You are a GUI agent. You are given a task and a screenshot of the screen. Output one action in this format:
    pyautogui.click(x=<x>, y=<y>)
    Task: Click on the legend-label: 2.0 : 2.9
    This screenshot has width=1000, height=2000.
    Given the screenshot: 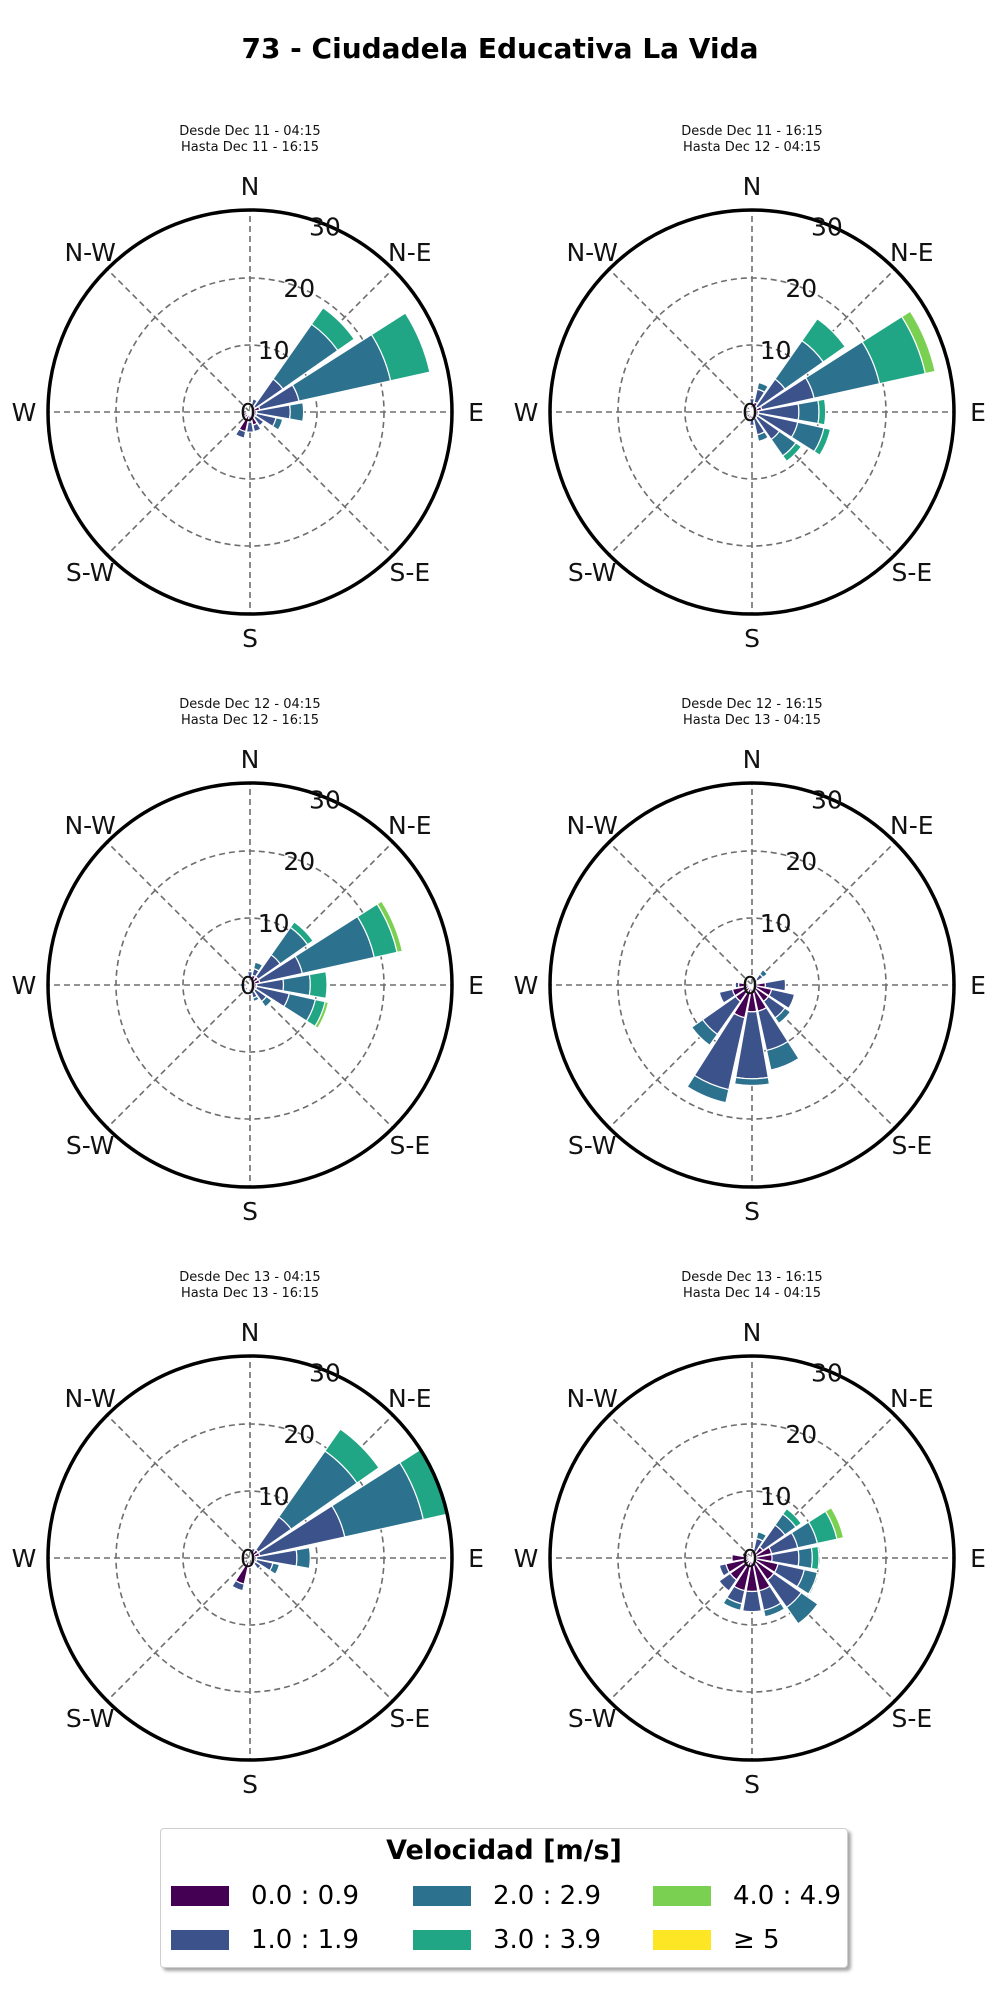 What is the action you would take?
    pyautogui.click(x=547, y=1896)
    